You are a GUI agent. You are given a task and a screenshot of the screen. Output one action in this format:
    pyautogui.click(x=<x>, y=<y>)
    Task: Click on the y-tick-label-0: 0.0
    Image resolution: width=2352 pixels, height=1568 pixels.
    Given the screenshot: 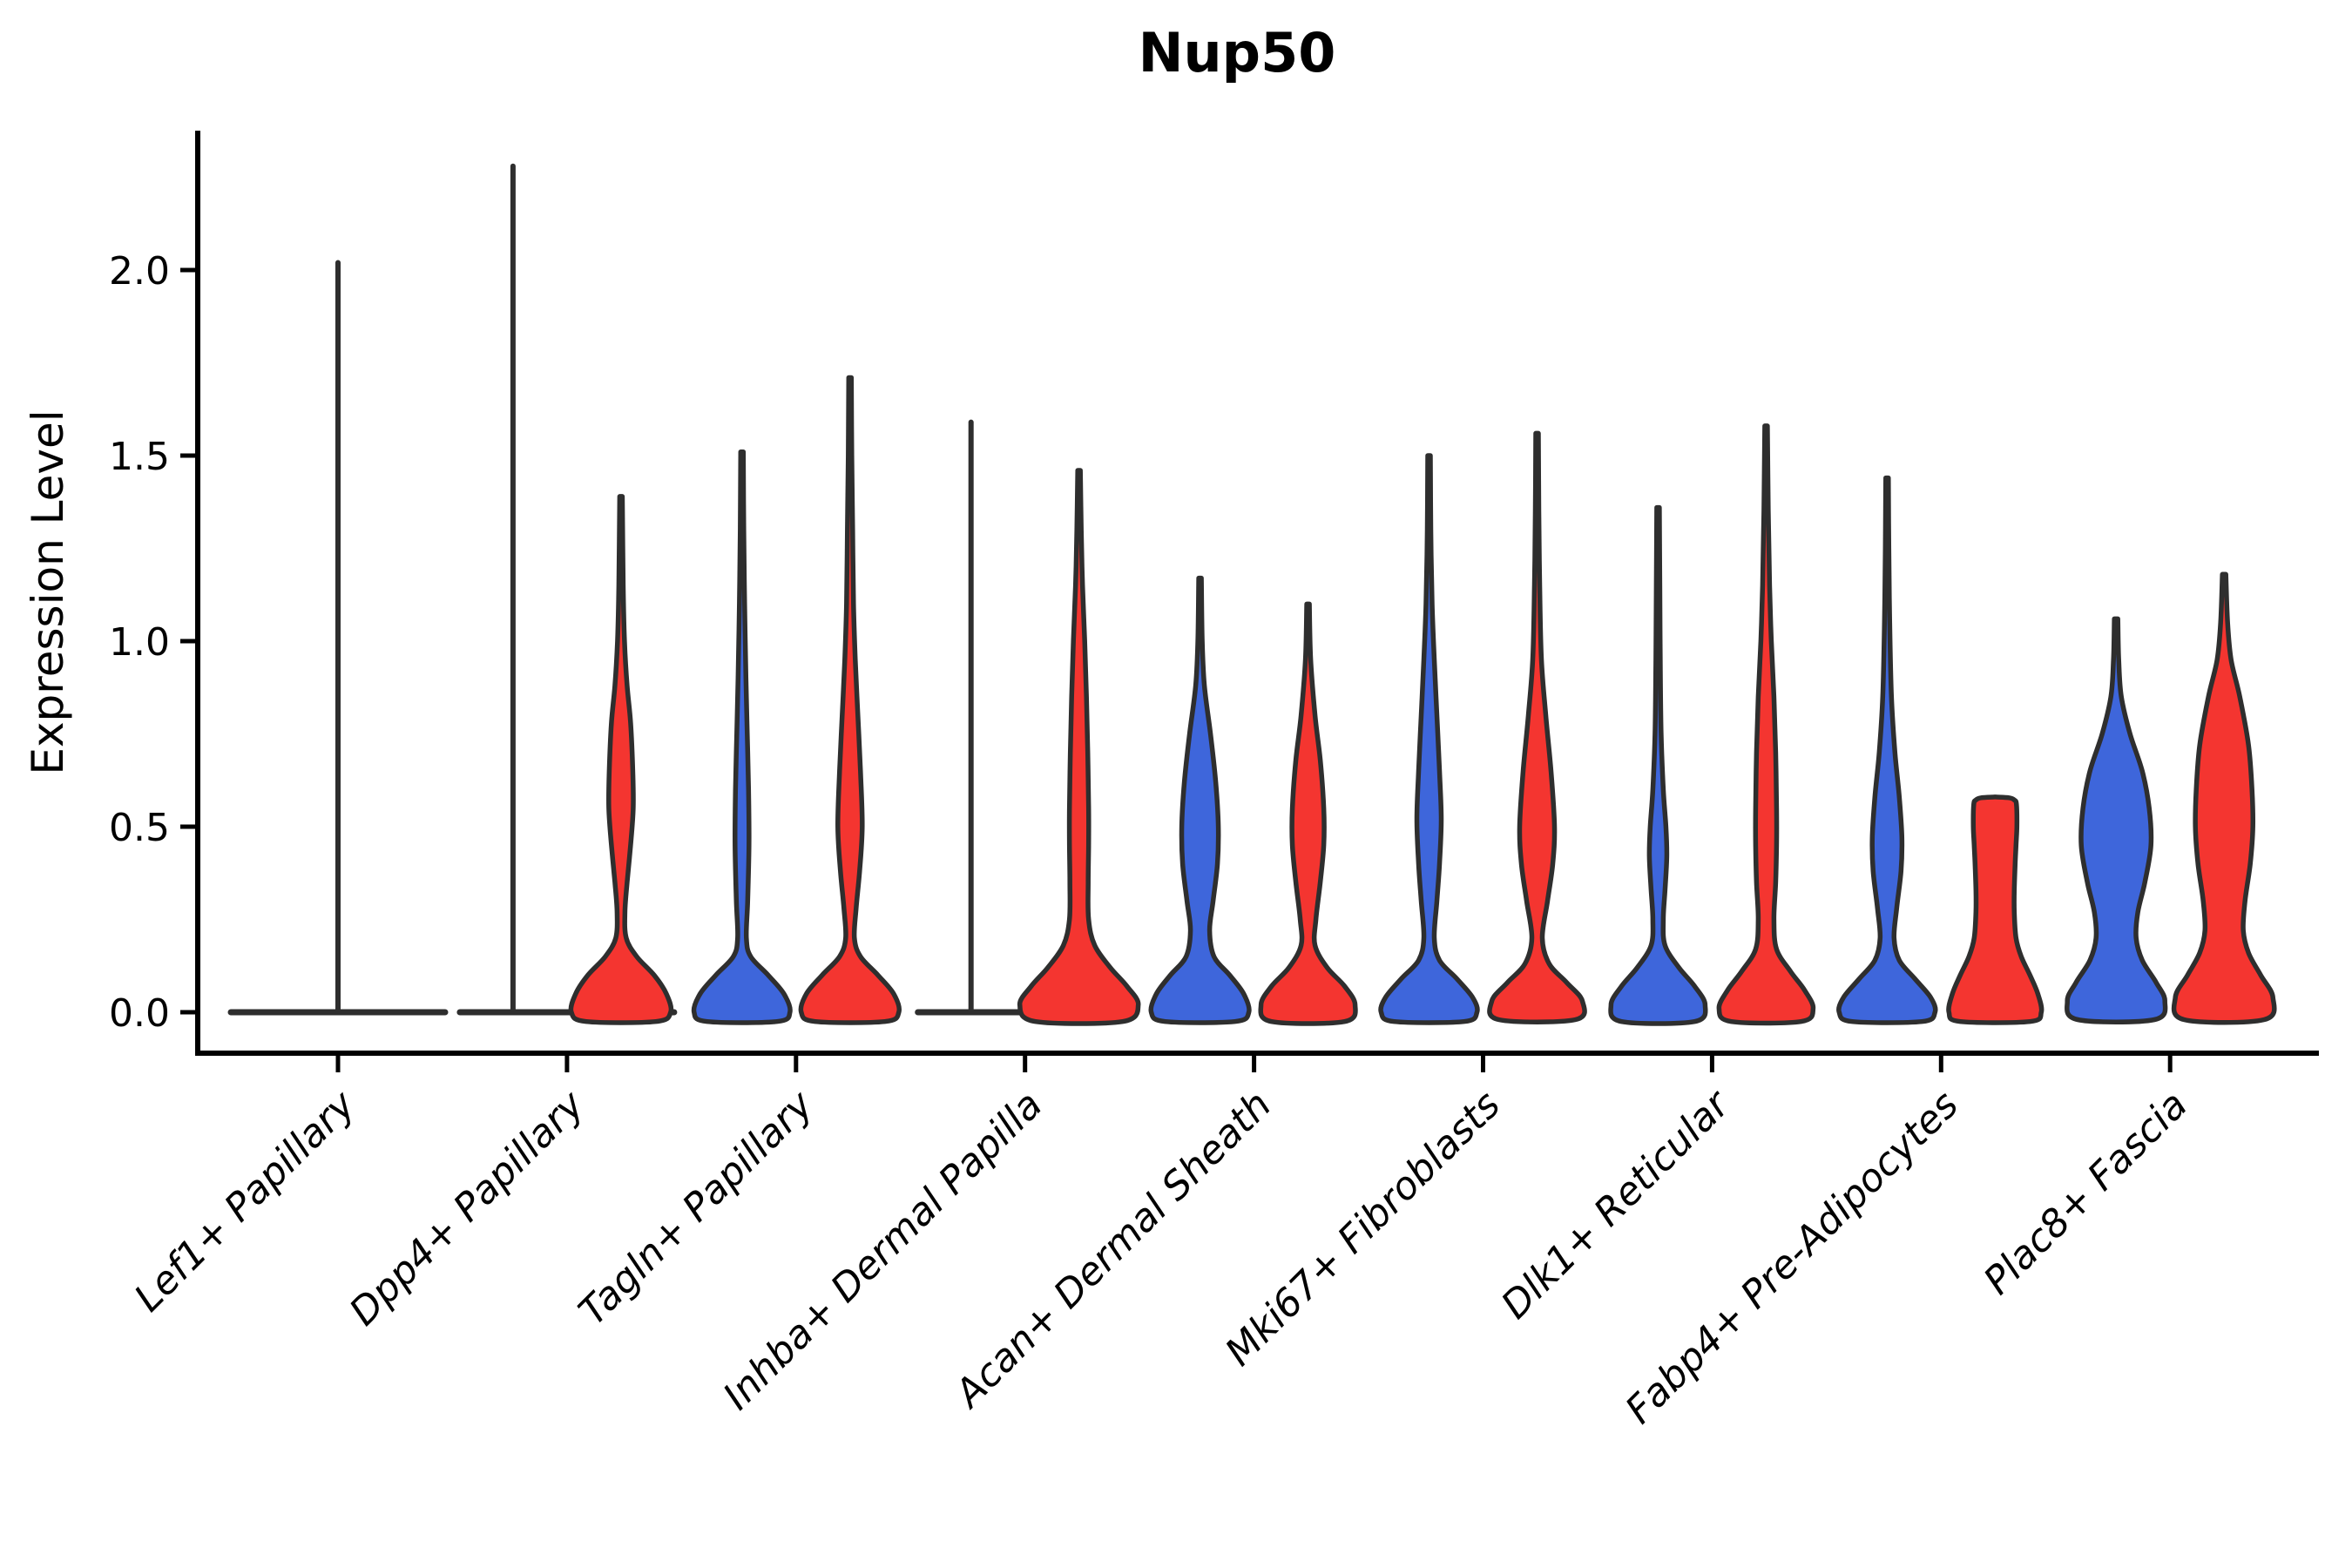 What is the action you would take?
    pyautogui.click(x=139, y=1014)
    